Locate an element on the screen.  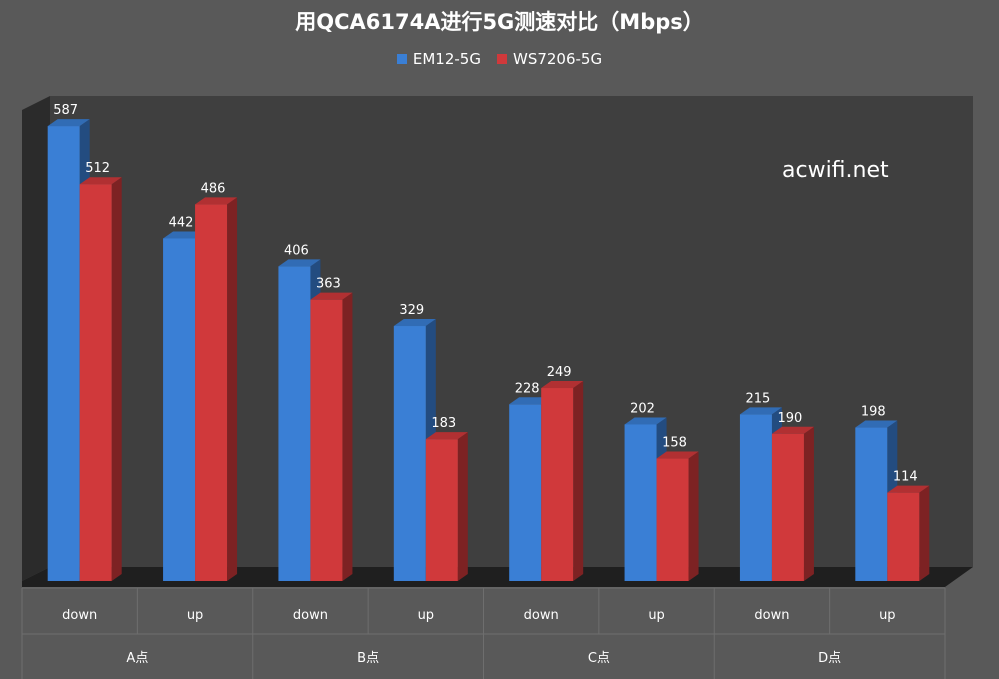
data-label: 329 is located at coordinates (411, 310).